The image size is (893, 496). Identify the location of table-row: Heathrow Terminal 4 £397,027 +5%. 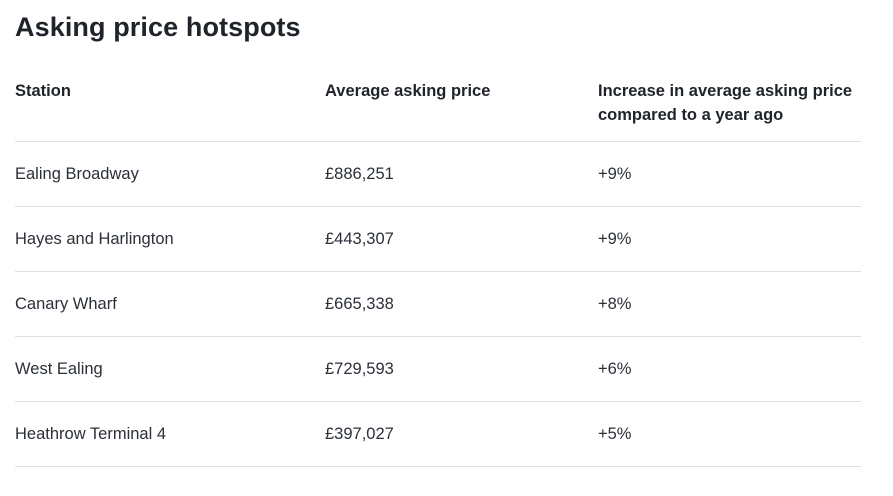
(438, 434).